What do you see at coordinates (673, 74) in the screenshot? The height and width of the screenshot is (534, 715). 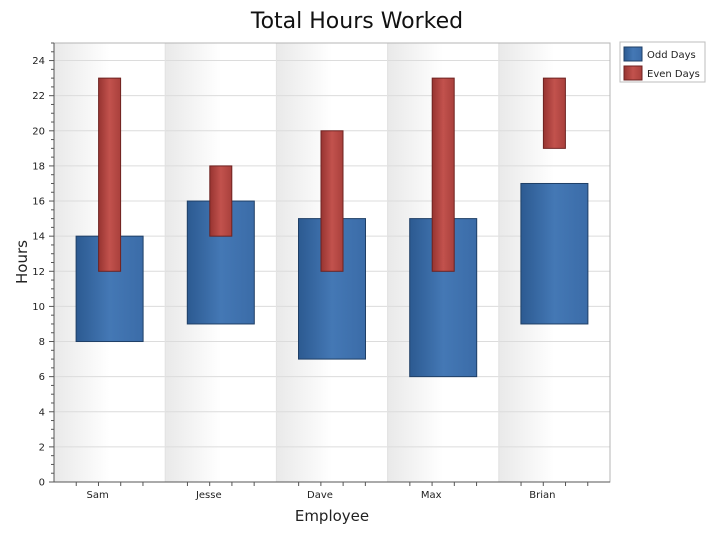 I see `legend-label: Even Days` at bounding box center [673, 74].